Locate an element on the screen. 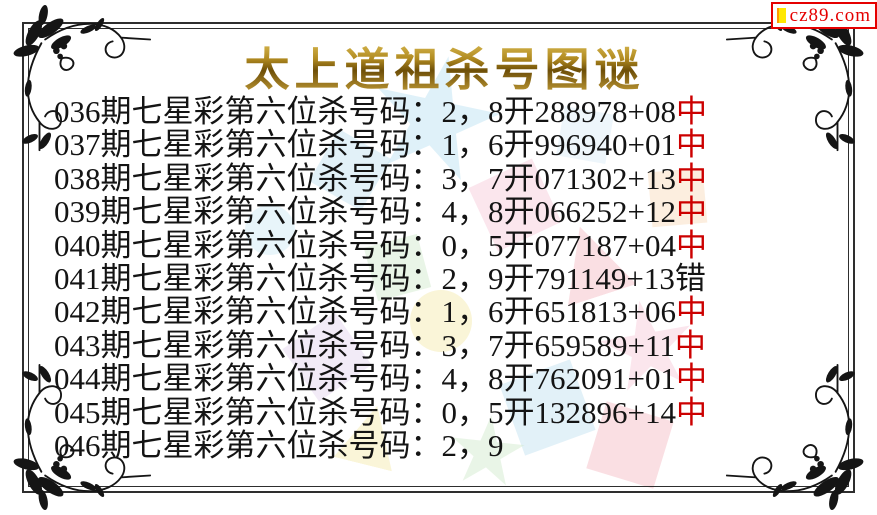 The image size is (877, 515). draw-result: 开996940+01 is located at coordinates (589, 145).